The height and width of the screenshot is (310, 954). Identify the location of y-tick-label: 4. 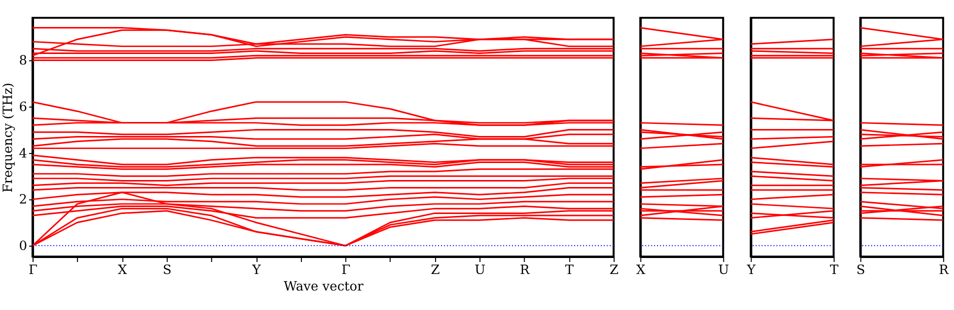
(23, 154).